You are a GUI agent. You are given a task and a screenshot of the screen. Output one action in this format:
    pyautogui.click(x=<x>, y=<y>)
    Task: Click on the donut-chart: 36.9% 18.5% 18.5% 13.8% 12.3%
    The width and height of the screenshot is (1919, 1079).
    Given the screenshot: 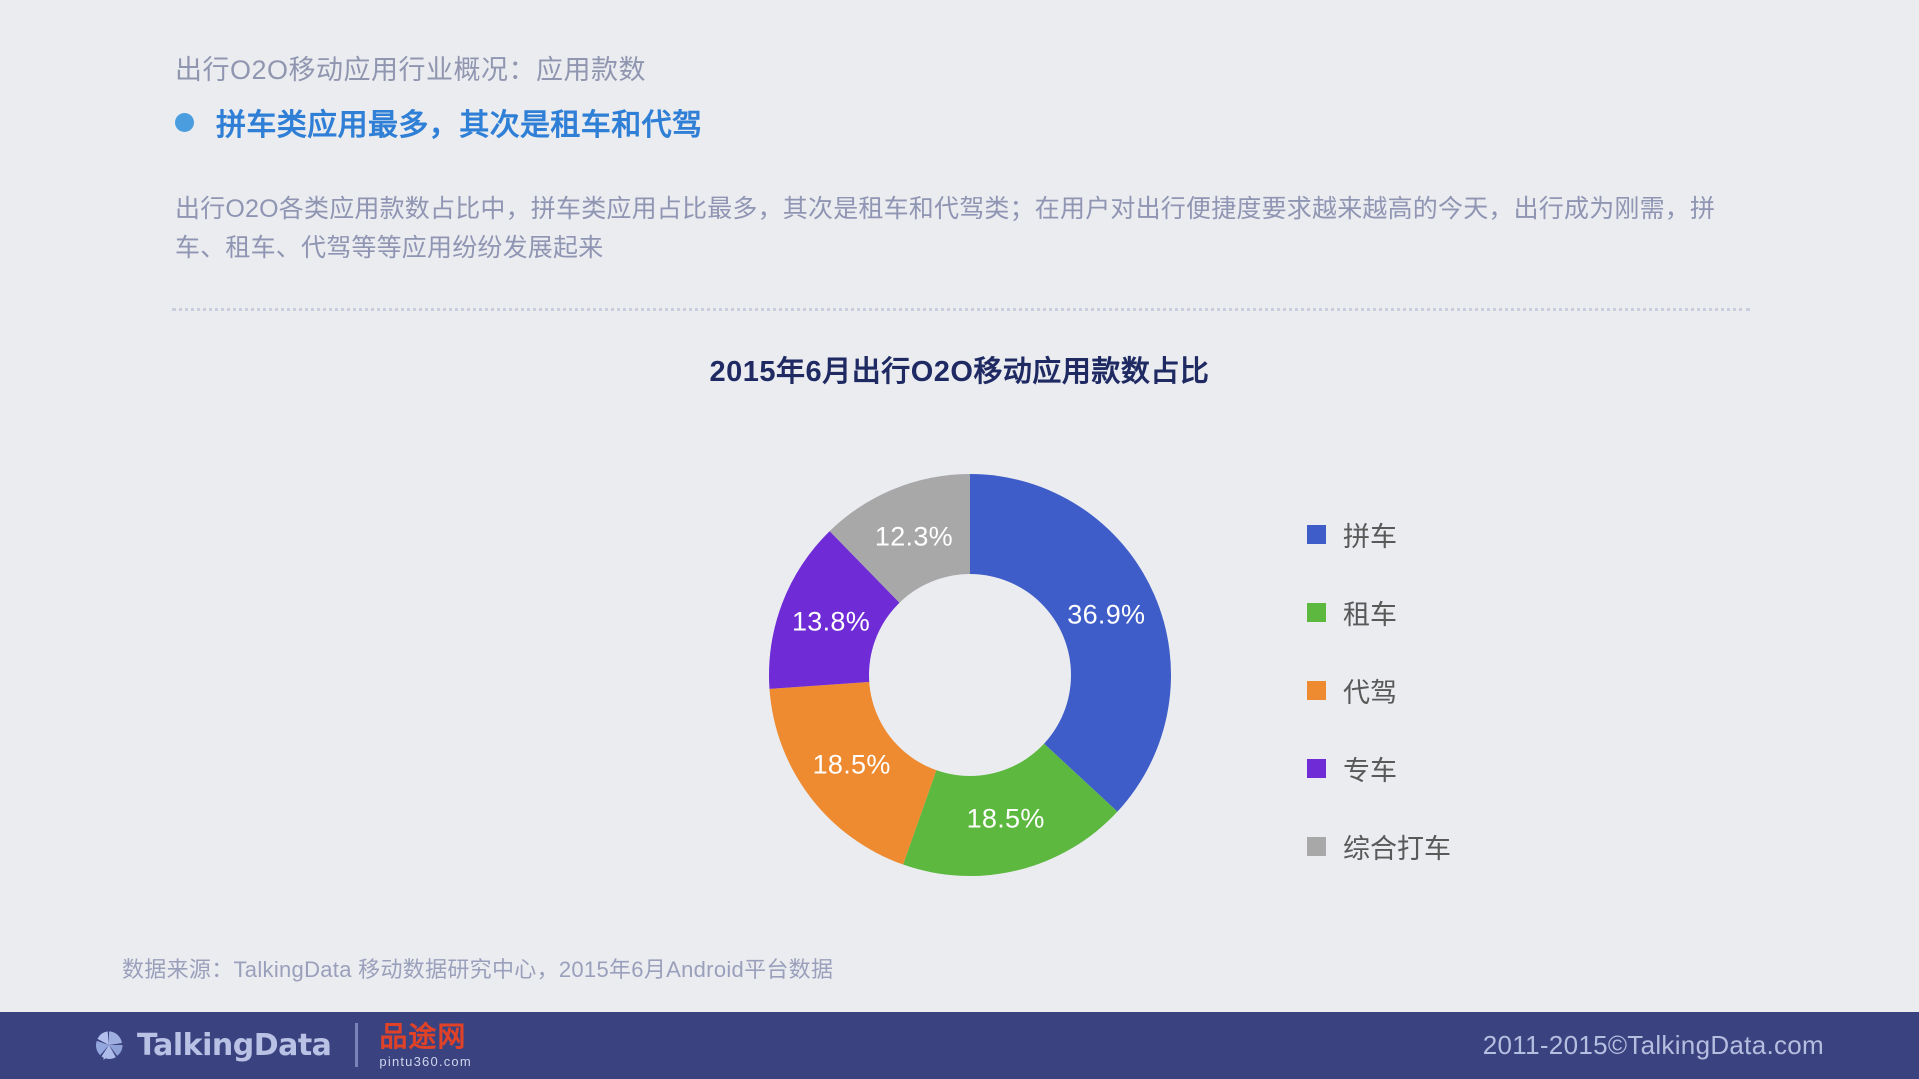 What is the action you would take?
    pyautogui.click(x=970, y=675)
    